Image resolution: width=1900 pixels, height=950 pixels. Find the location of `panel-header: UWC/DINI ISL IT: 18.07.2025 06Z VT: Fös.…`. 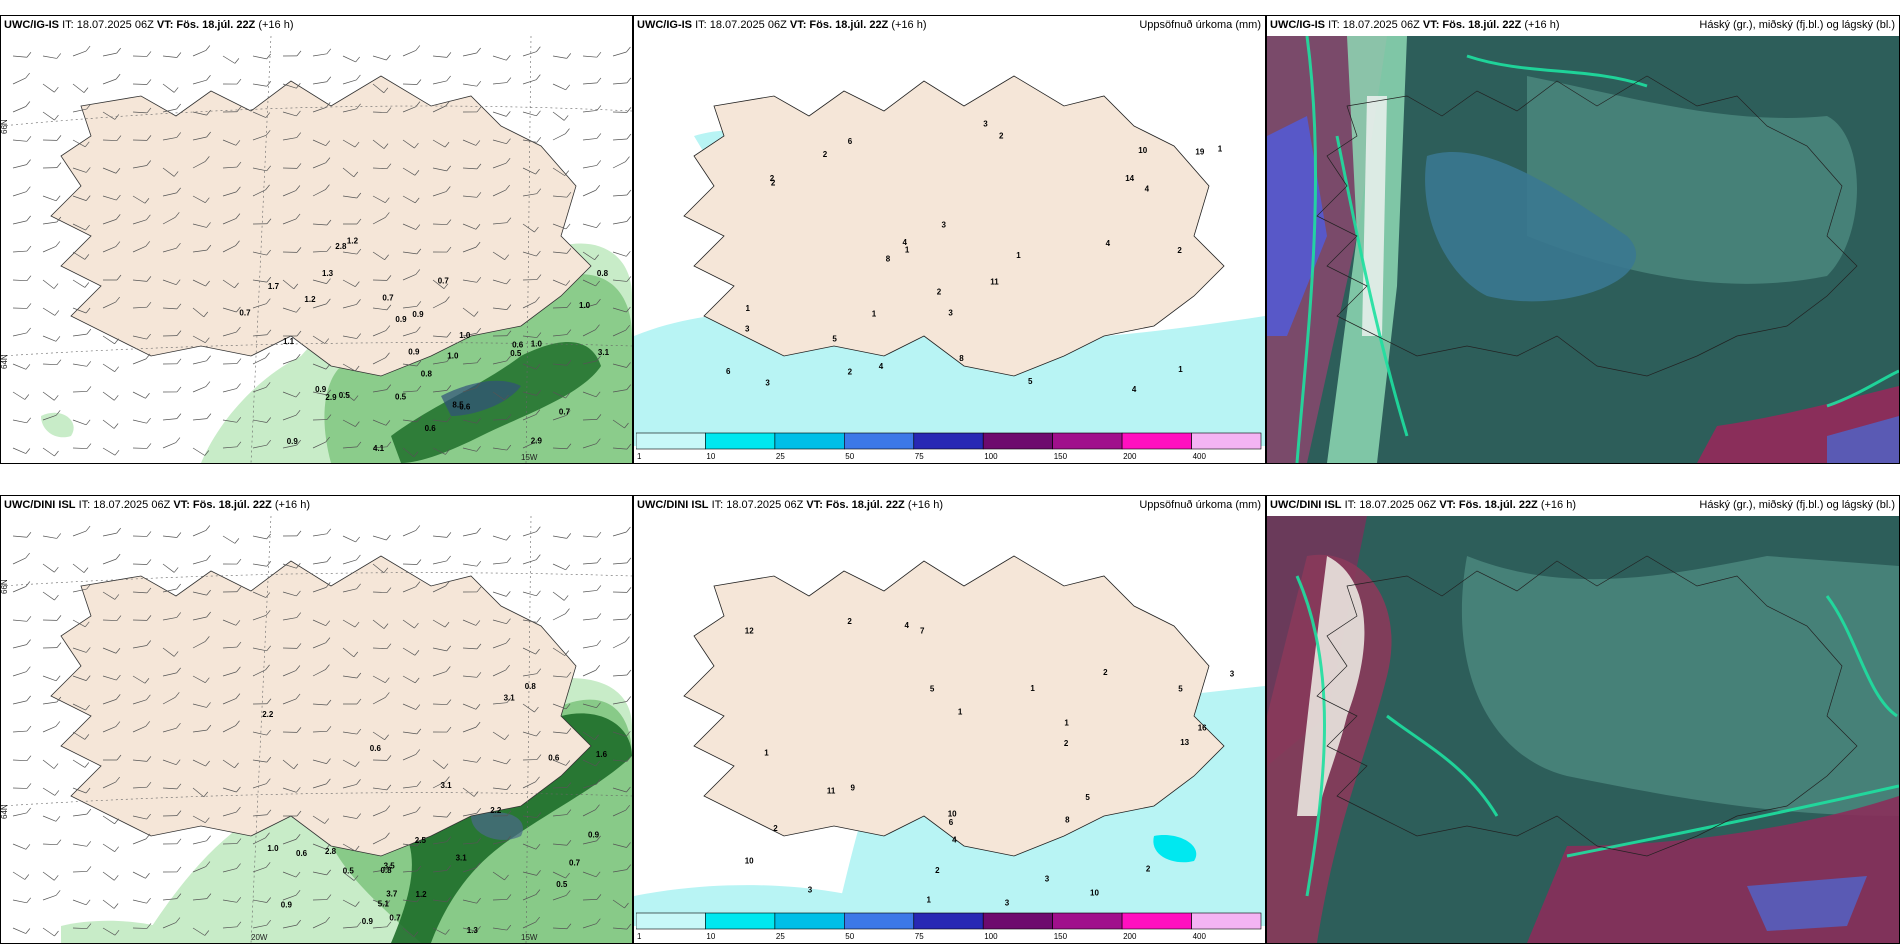

panel-header: UWC/DINI ISL IT: 18.07.2025 06Z VT: Fös.… is located at coordinates (157, 505).